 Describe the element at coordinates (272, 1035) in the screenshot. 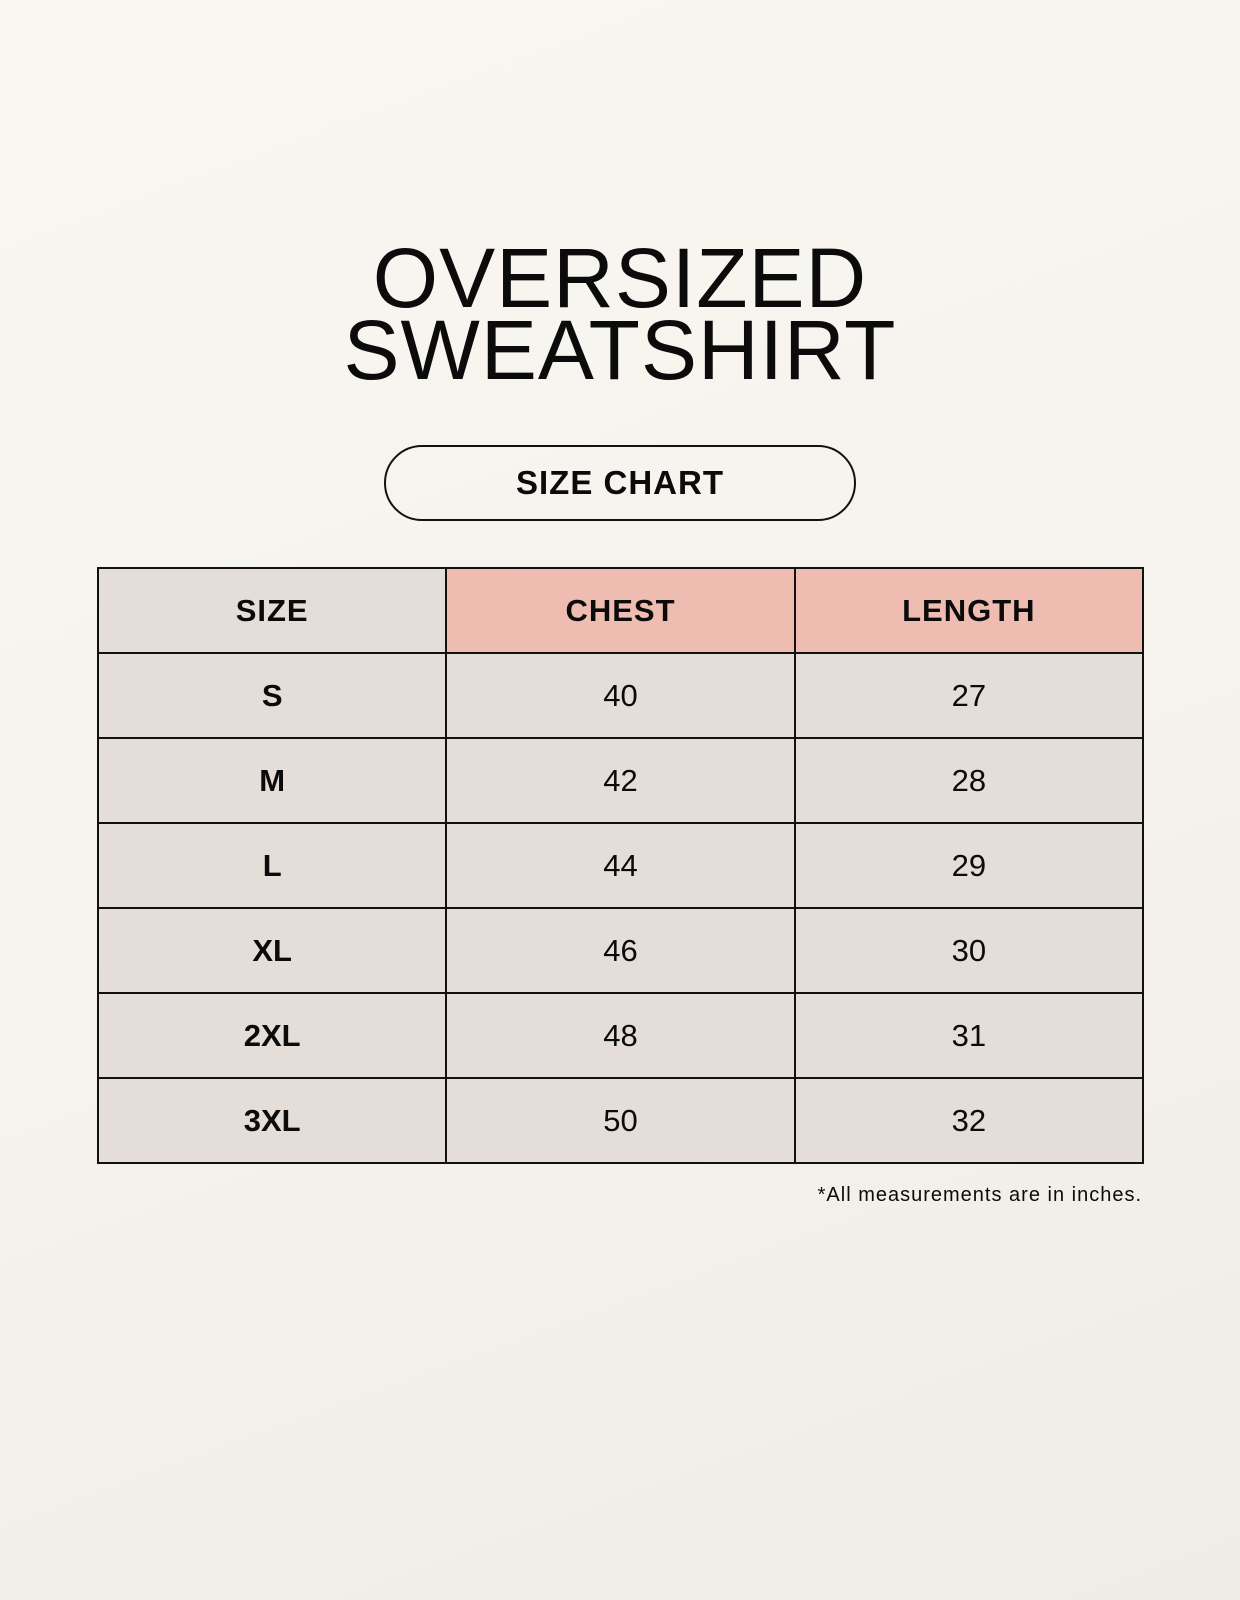

I see `size-cell: 2XL` at that location.